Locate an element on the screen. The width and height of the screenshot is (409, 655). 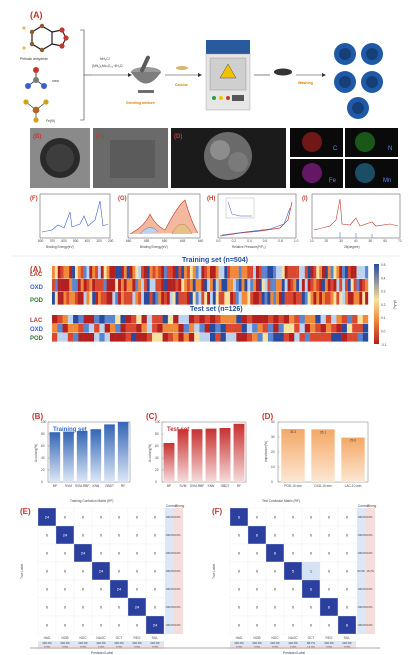
panel-a-label: (A) is located at coordinates (36, 15).